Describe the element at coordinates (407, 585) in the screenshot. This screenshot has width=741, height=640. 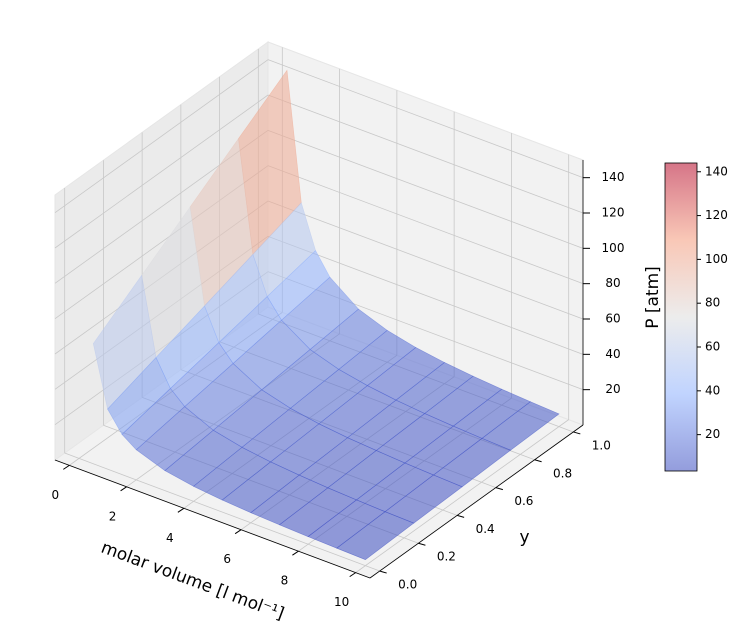
I see `y-tick-label: 0.0` at that location.